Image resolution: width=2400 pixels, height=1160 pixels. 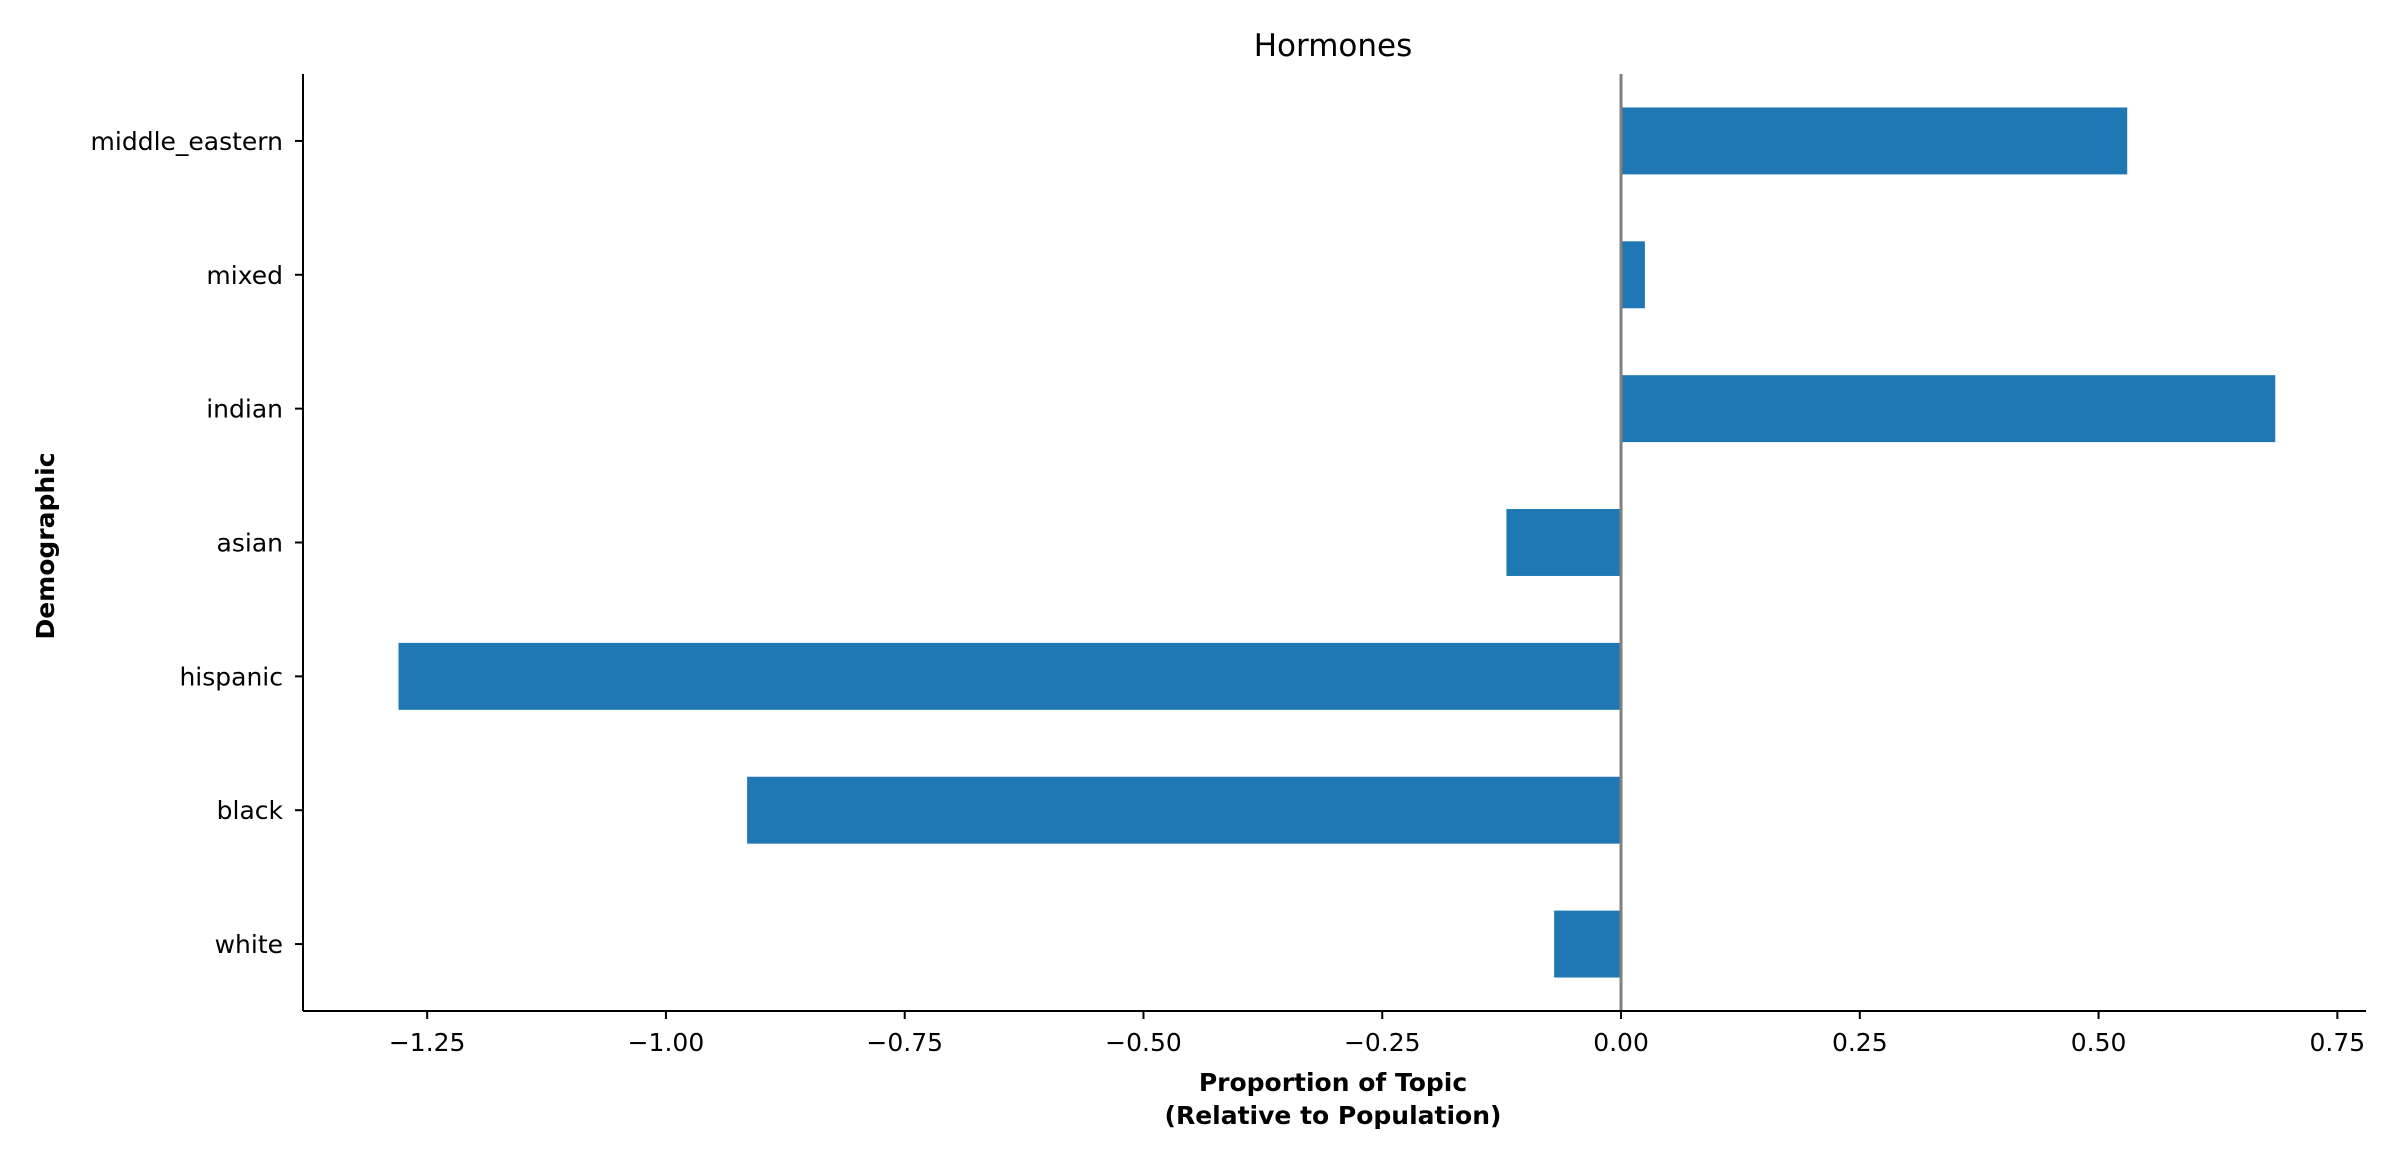 What do you see at coordinates (187, 141) in the screenshot?
I see `y-tick-label: middle_eastern` at bounding box center [187, 141].